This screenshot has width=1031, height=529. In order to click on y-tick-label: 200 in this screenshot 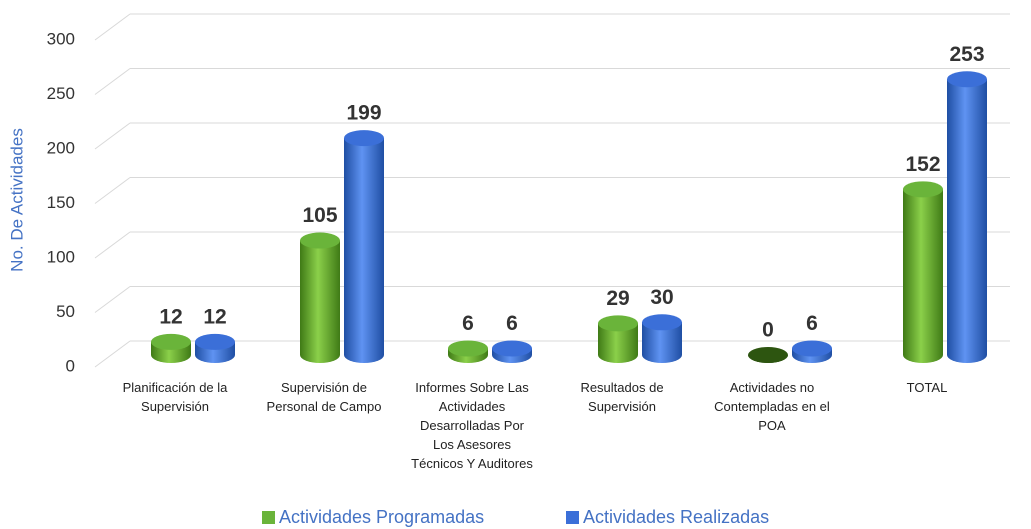, I will do `click(61, 147)`.